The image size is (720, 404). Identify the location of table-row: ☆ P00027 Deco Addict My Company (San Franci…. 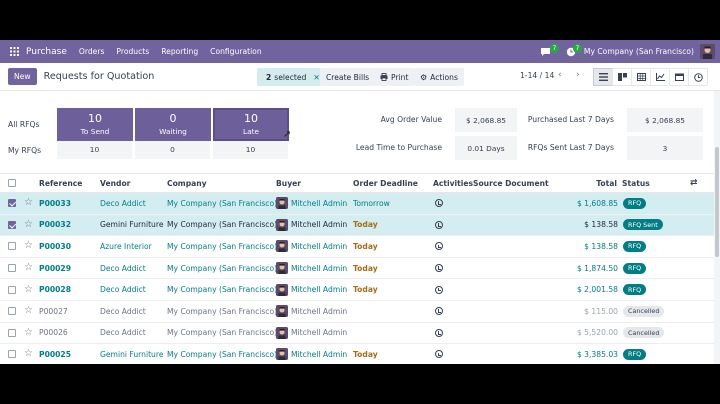
(360, 312).